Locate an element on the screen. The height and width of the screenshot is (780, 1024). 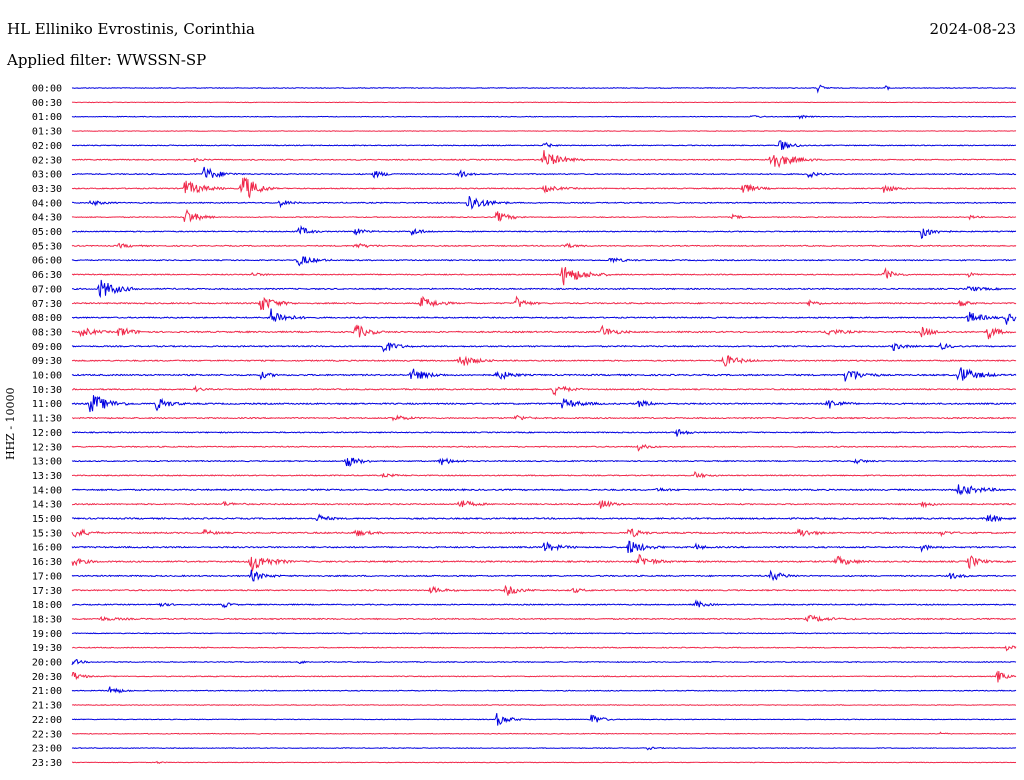
time-tick-label: 05:30 is located at coordinates (47, 246).